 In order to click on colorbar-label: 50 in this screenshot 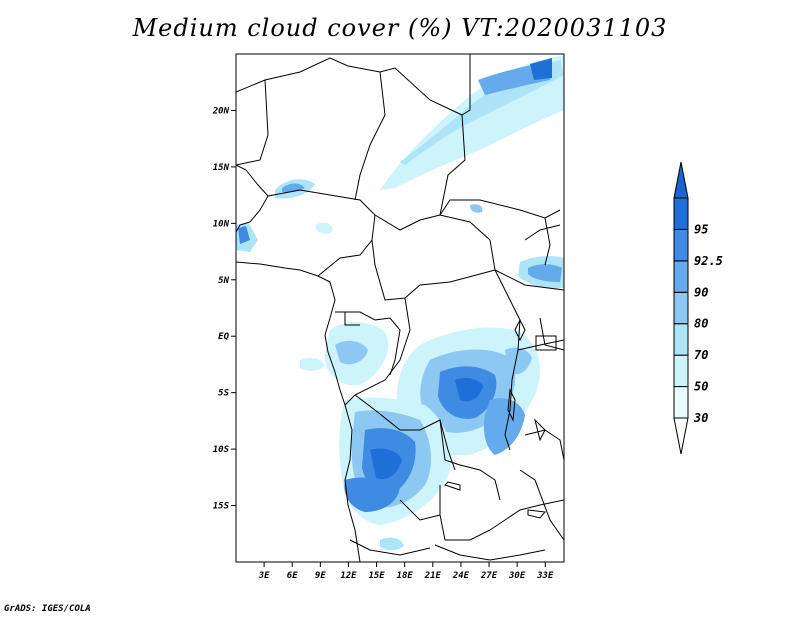, I will do `click(701, 387)`.